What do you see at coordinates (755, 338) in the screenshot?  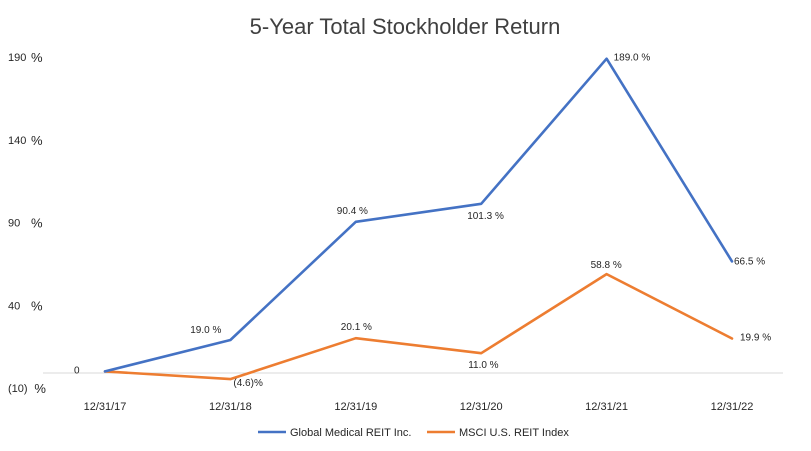 I see `data-label: 19.9 %` at bounding box center [755, 338].